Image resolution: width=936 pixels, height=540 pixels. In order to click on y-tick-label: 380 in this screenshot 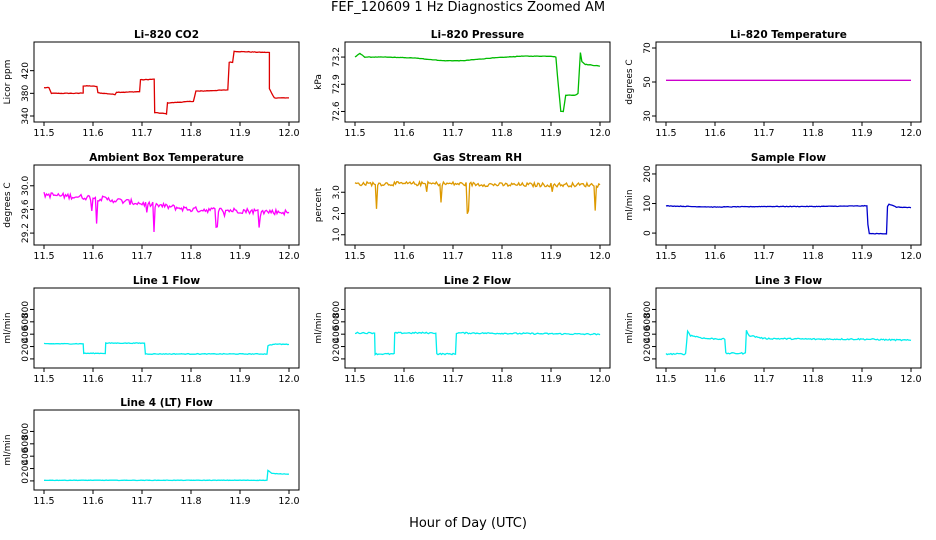, I will do `click(26, 92)`.